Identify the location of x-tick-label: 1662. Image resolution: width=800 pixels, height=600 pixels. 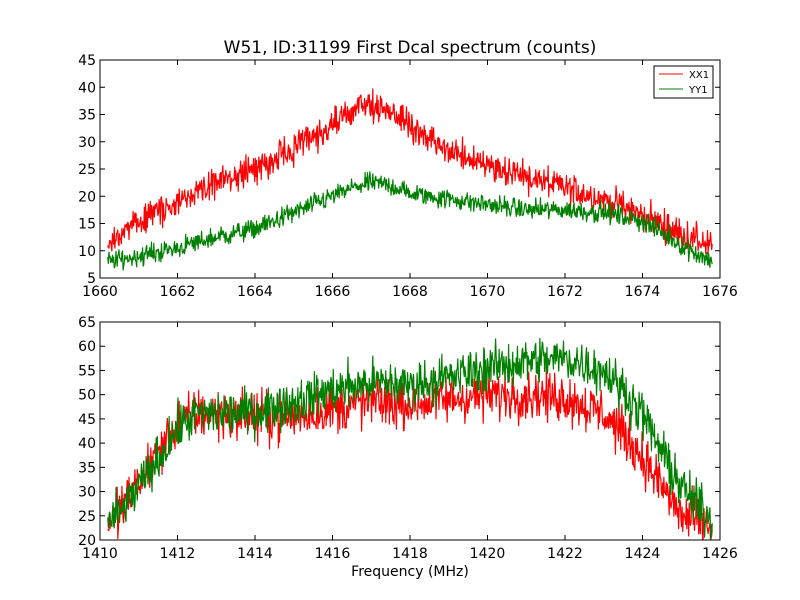
(178, 292).